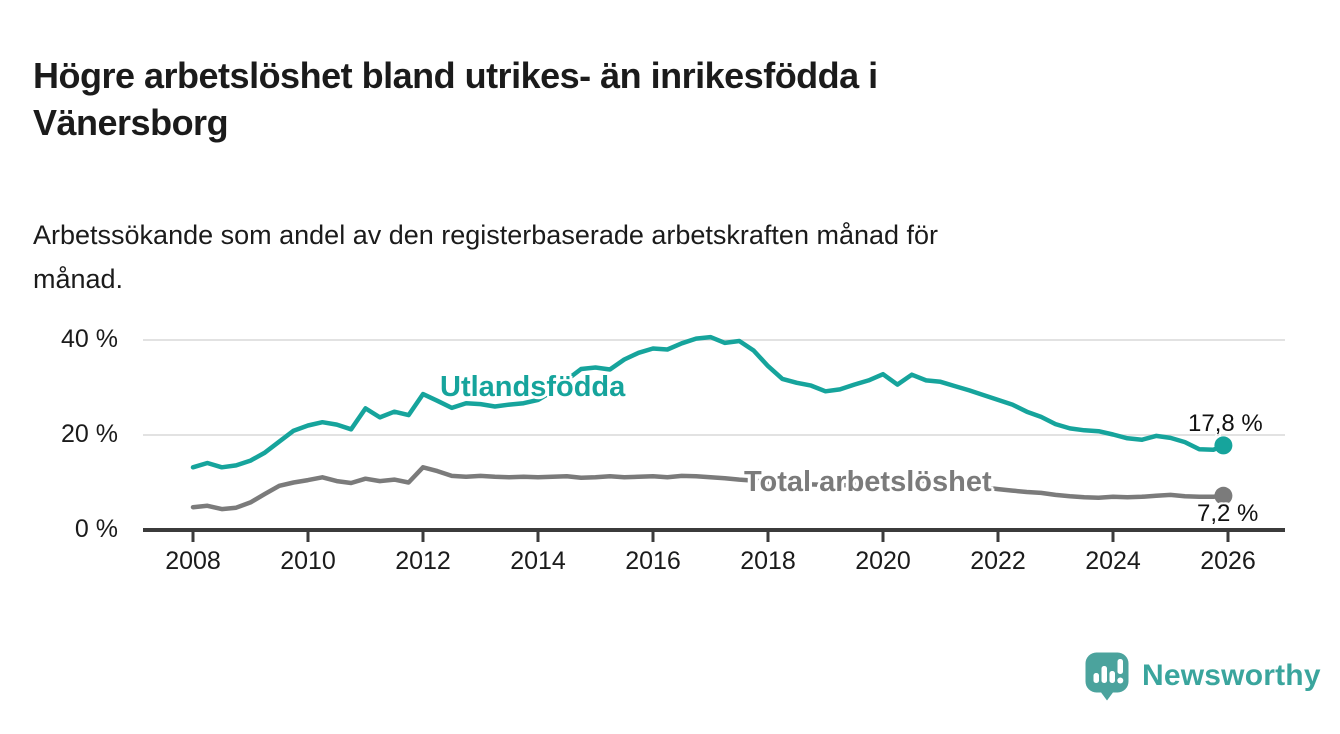  I want to click on end-point-dot-utlandsfodda, so click(1223, 445).